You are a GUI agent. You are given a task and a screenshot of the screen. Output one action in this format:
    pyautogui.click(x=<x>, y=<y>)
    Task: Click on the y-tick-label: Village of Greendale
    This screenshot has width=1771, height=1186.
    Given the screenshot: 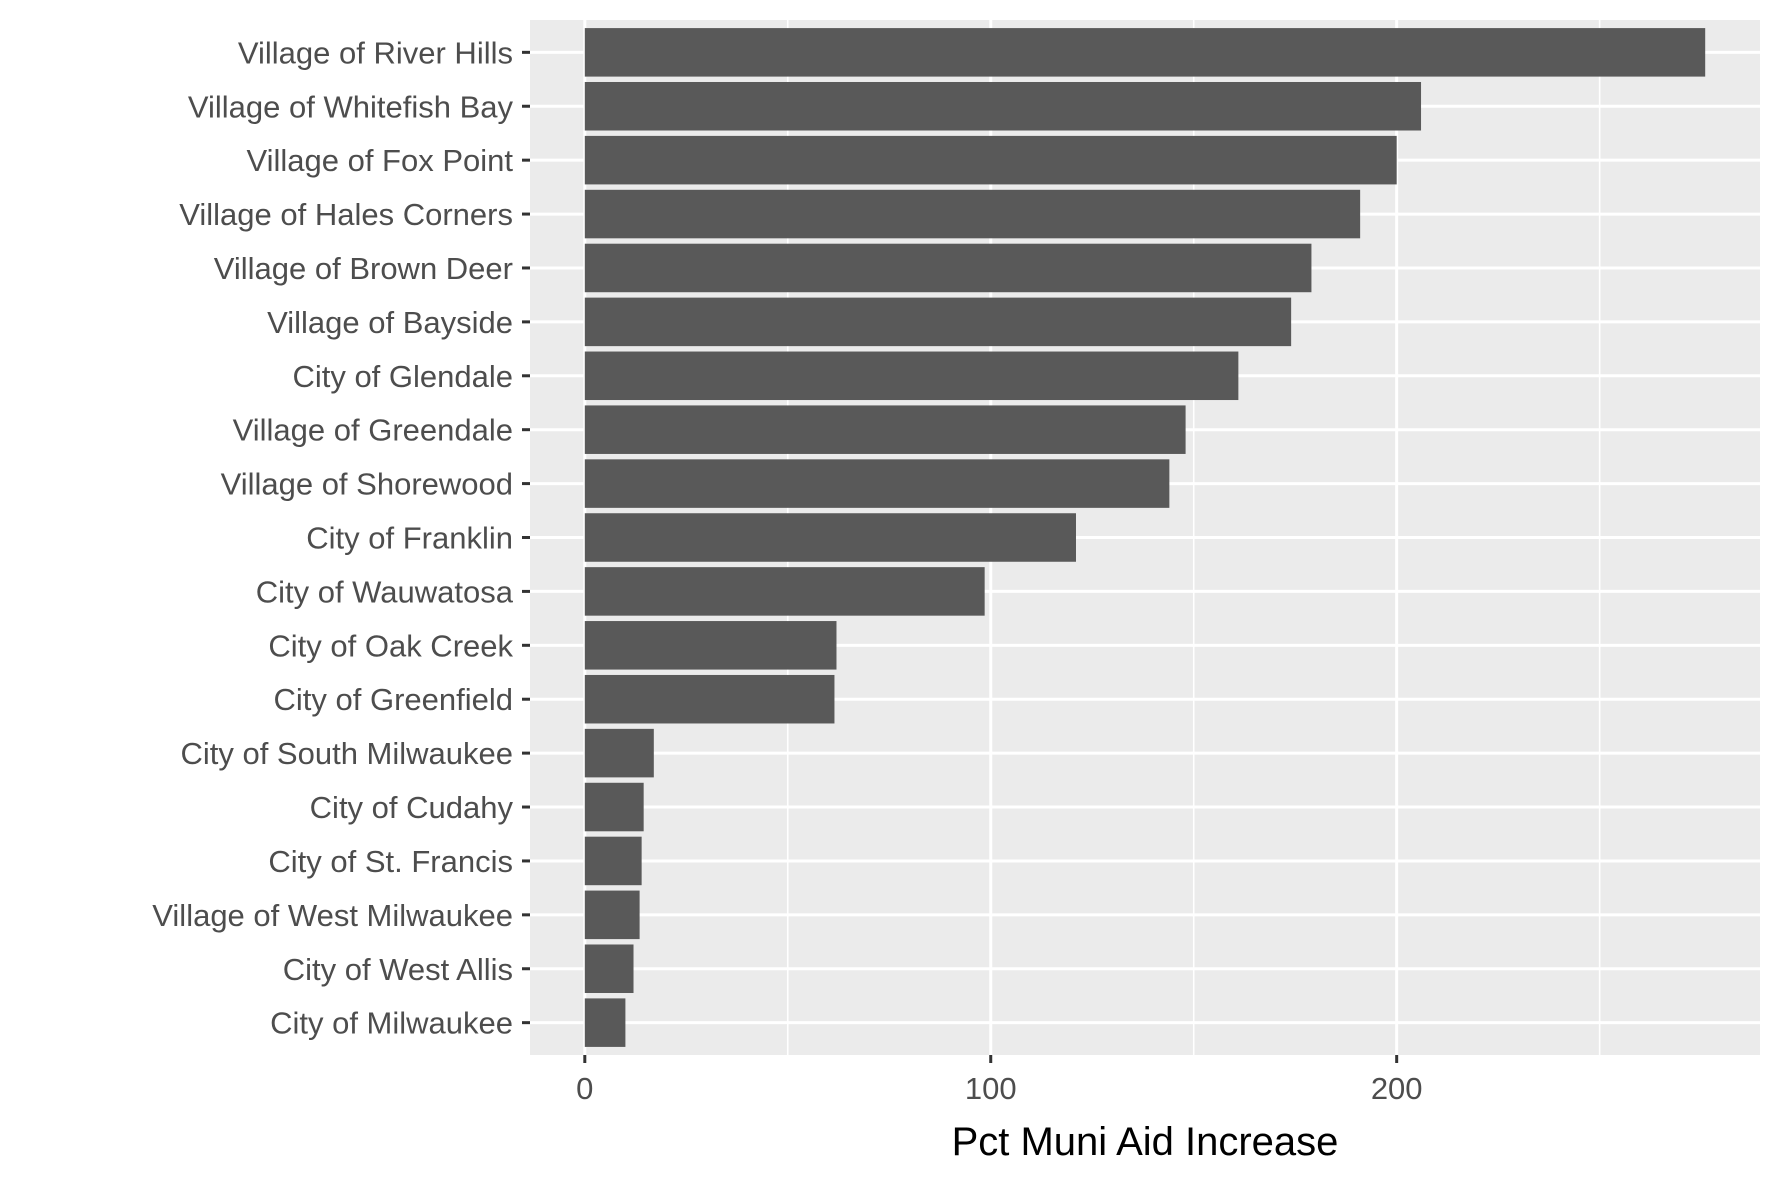 What is the action you would take?
    pyautogui.click(x=373, y=430)
    